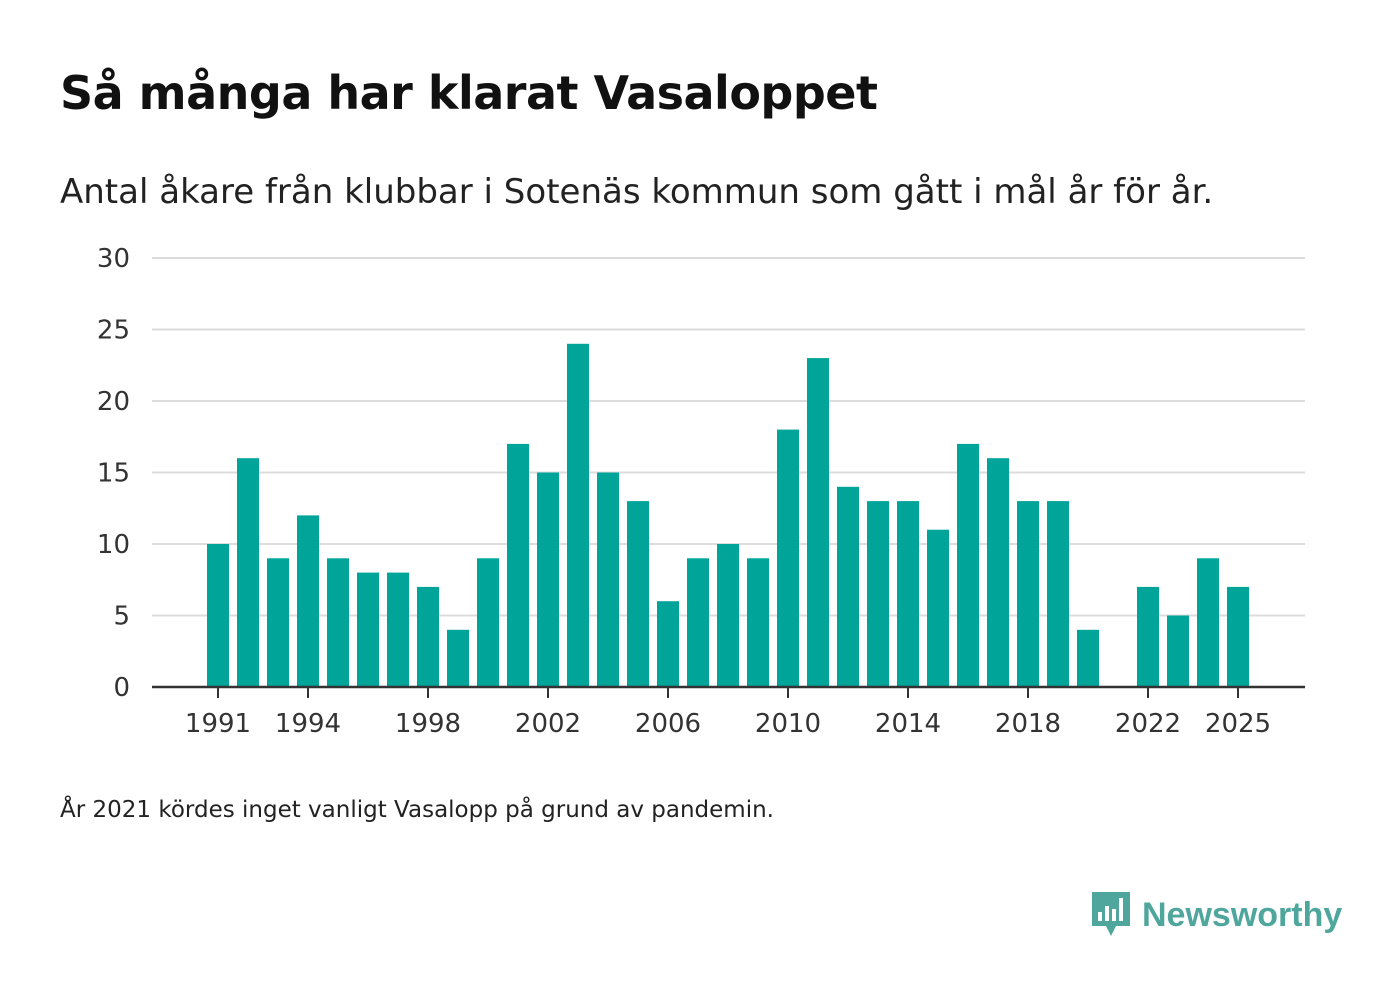  What do you see at coordinates (113, 545) in the screenshot?
I see `y-tick-label: 10` at bounding box center [113, 545].